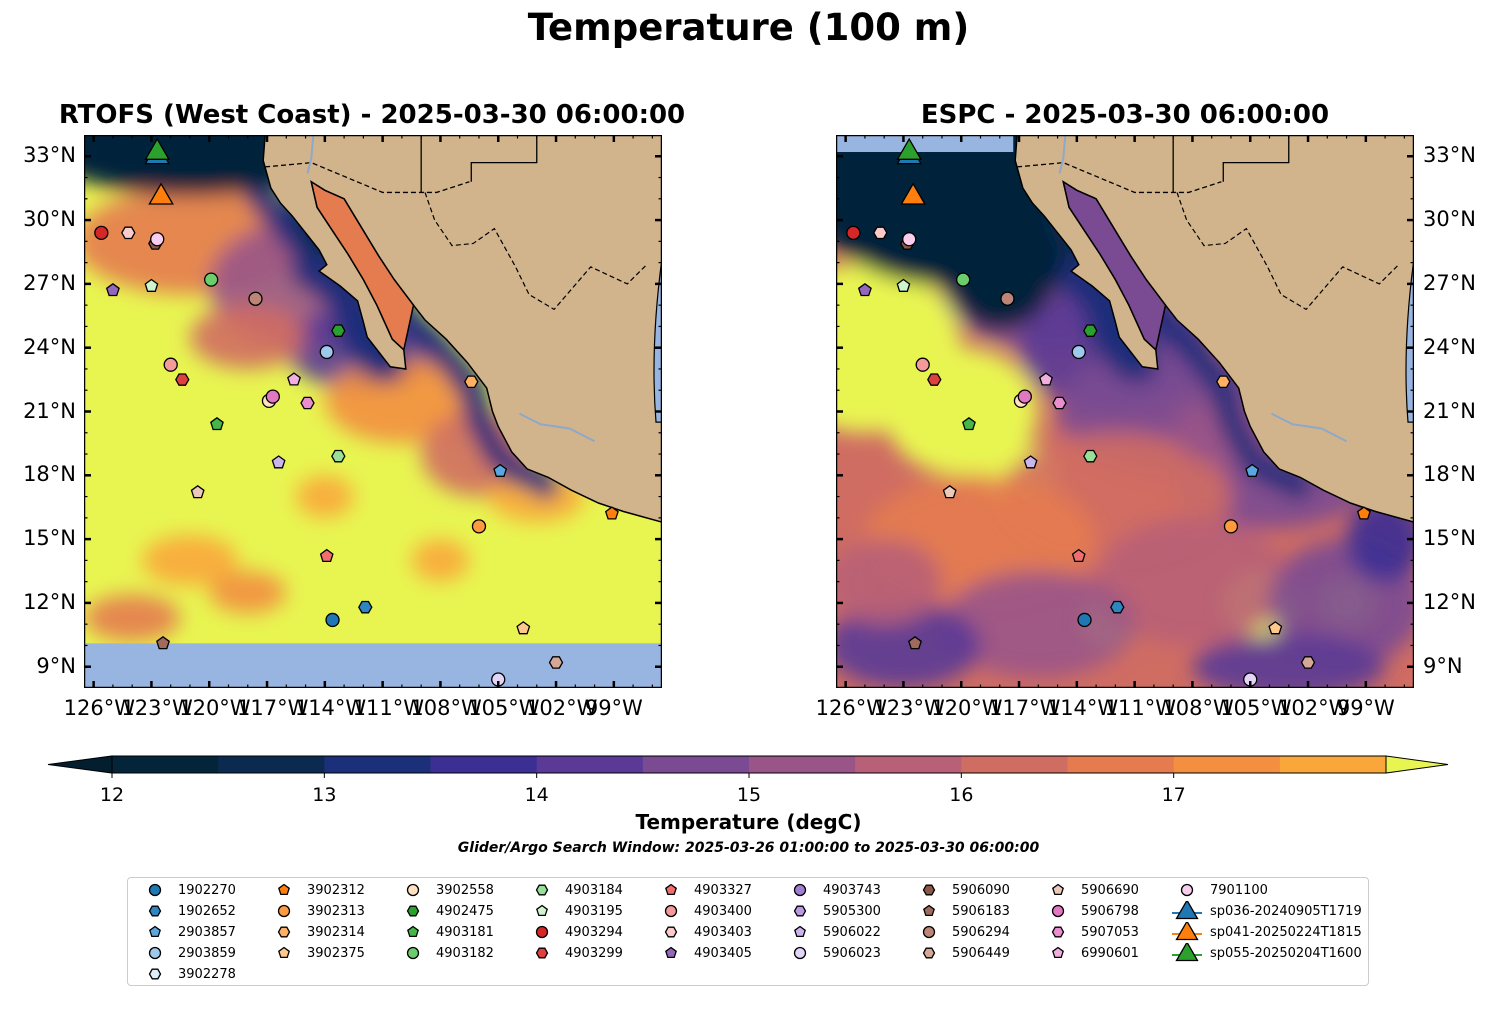 The image size is (1497, 1014). What do you see at coordinates (594, 890) in the screenshot?
I see `legend-label: 4903184` at bounding box center [594, 890].